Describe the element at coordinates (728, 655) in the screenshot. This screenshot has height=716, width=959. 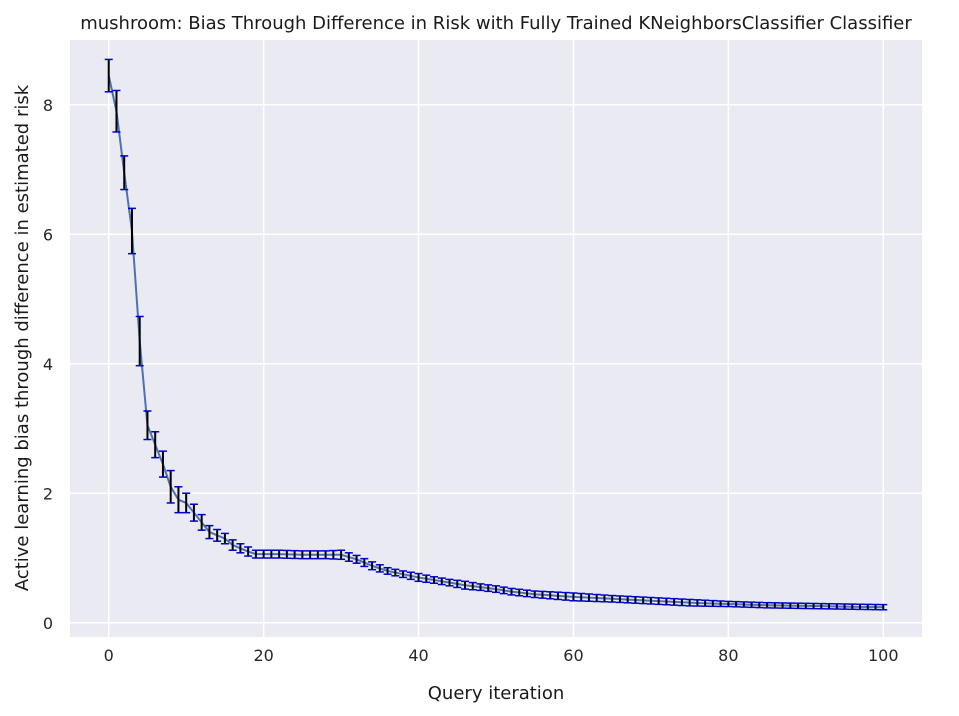
I see `x-tick-label: 80` at that location.